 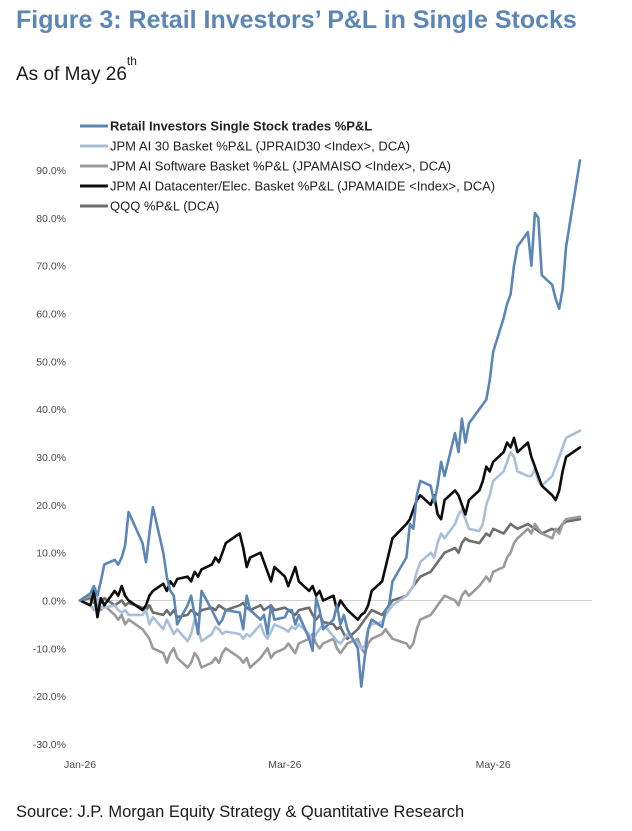 I want to click on x-tick-label: Mar-26, so click(x=284, y=765).